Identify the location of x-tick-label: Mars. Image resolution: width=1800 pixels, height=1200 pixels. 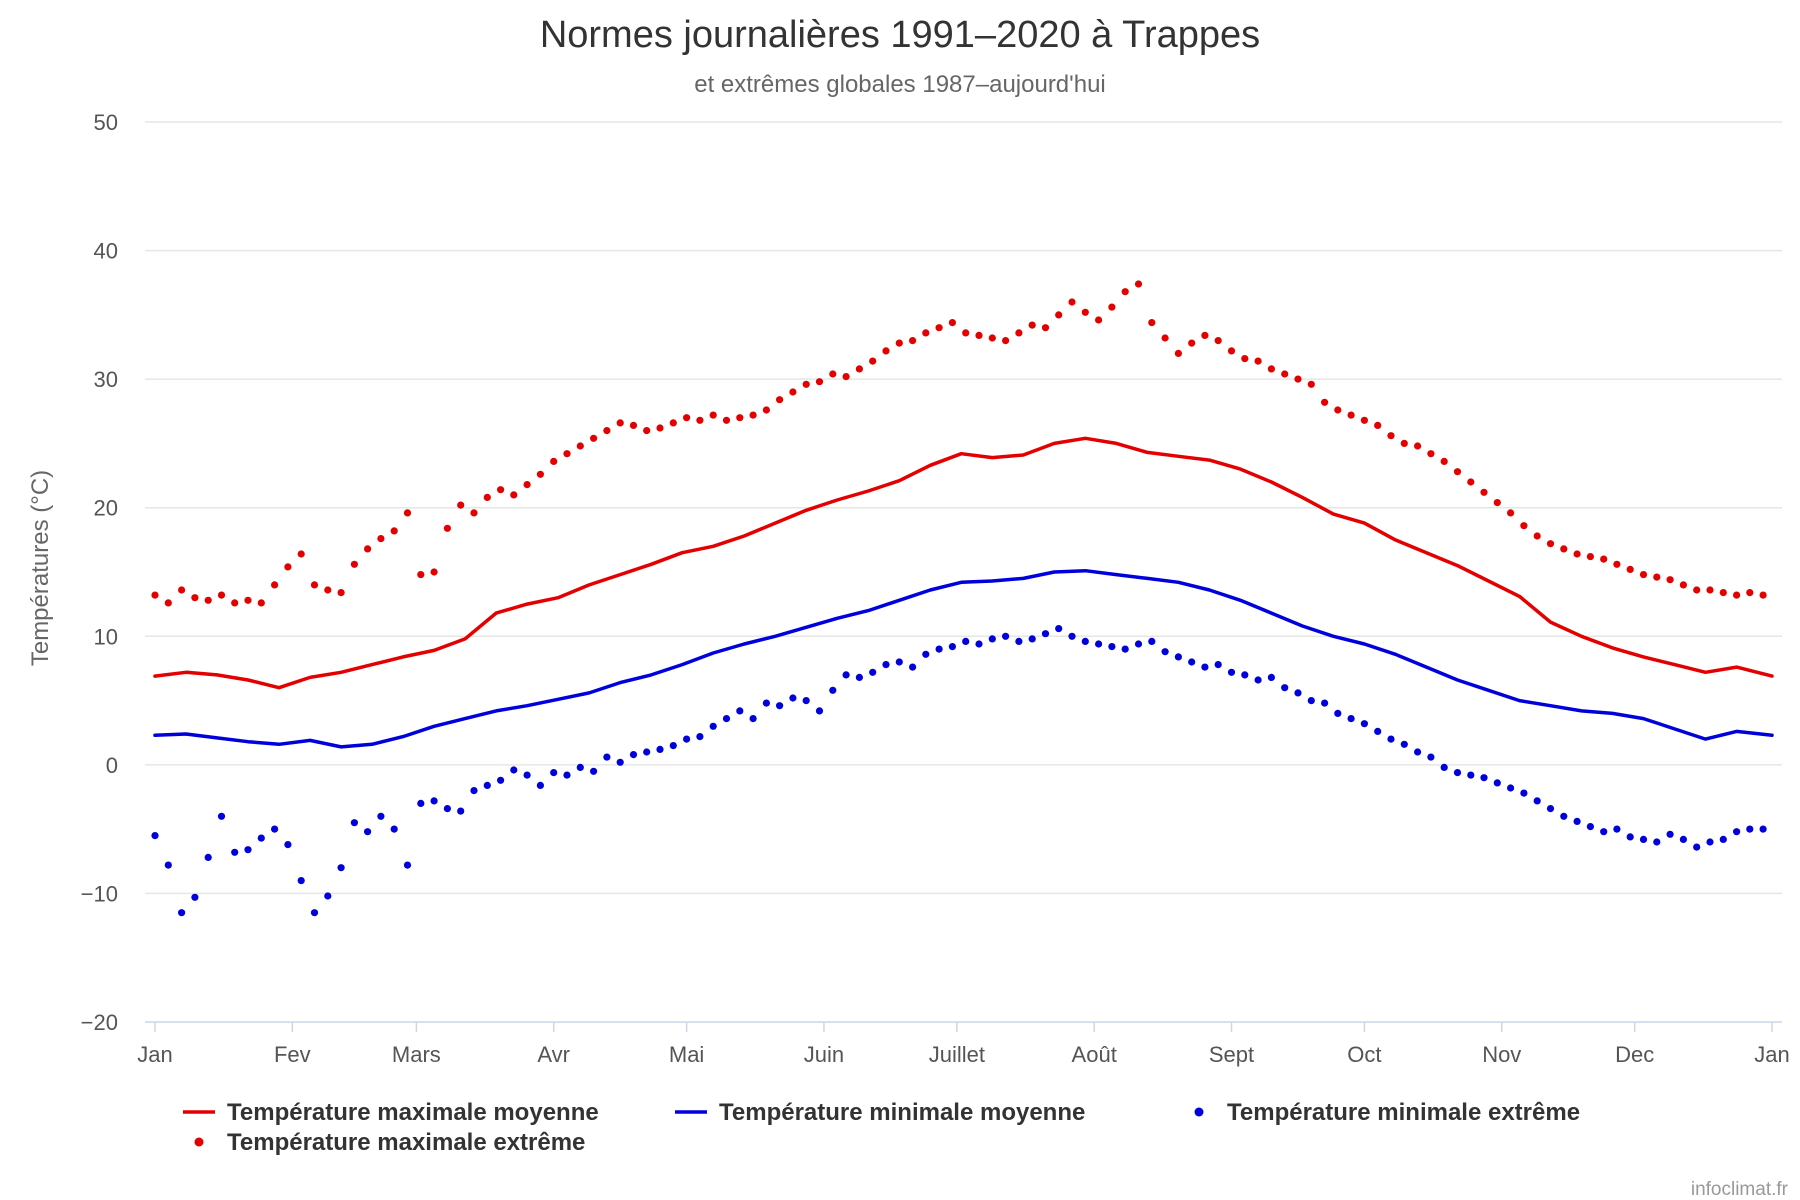
(416, 1054).